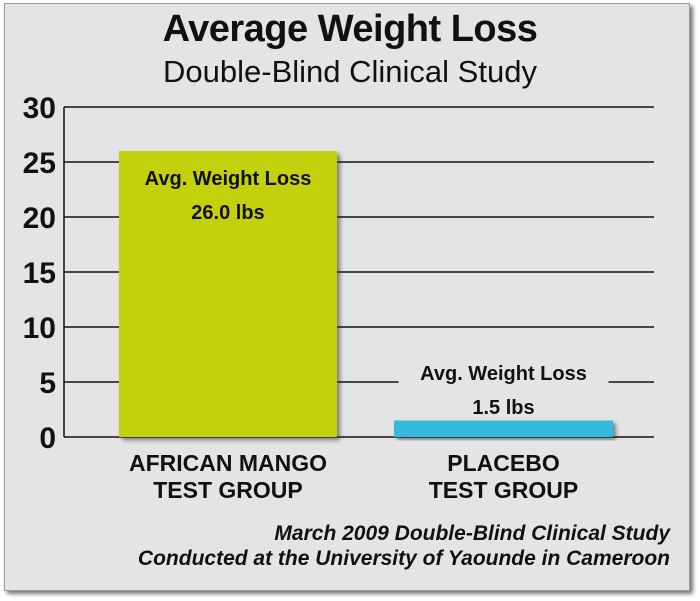  I want to click on x-tick-label: AFRICAN MANGO, so click(228, 463).